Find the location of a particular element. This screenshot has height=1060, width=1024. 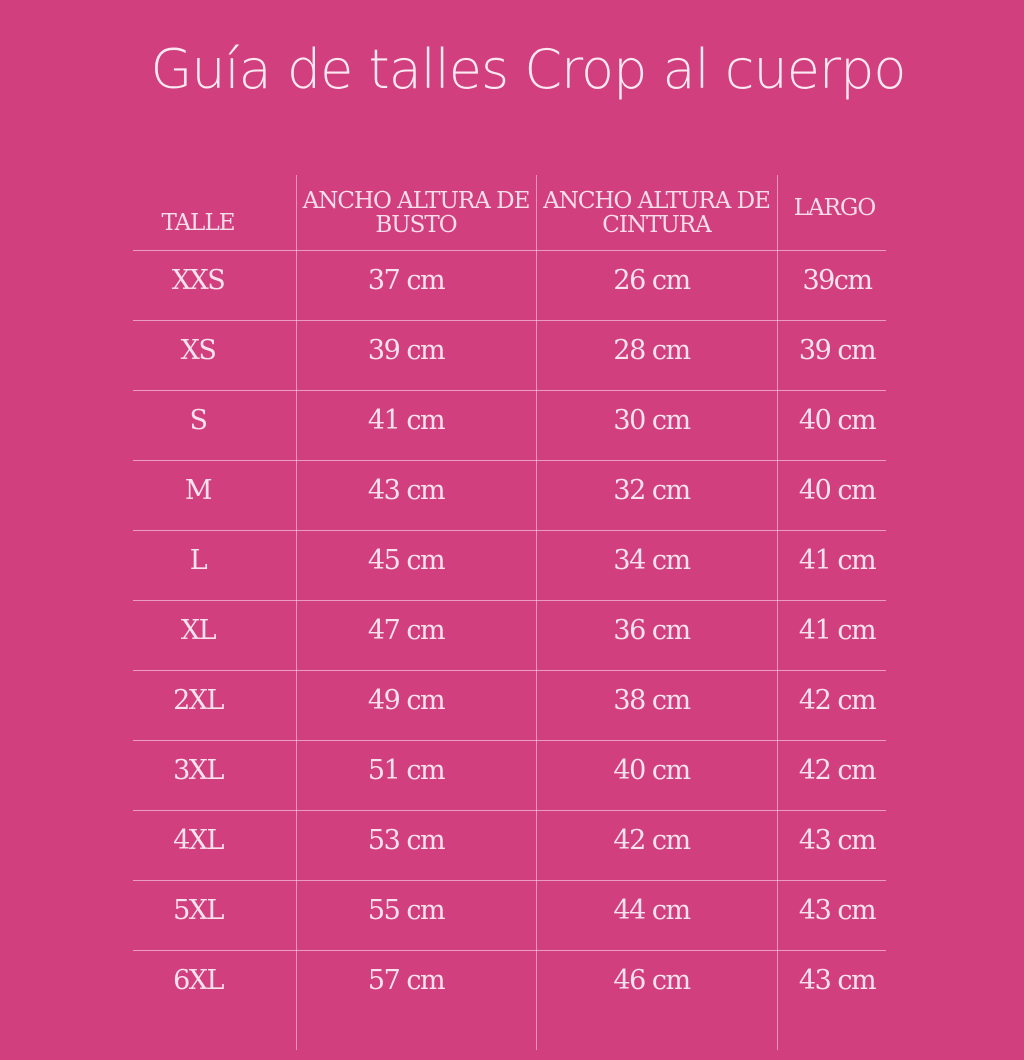

cell-busto: 53 cm is located at coordinates (406, 840).